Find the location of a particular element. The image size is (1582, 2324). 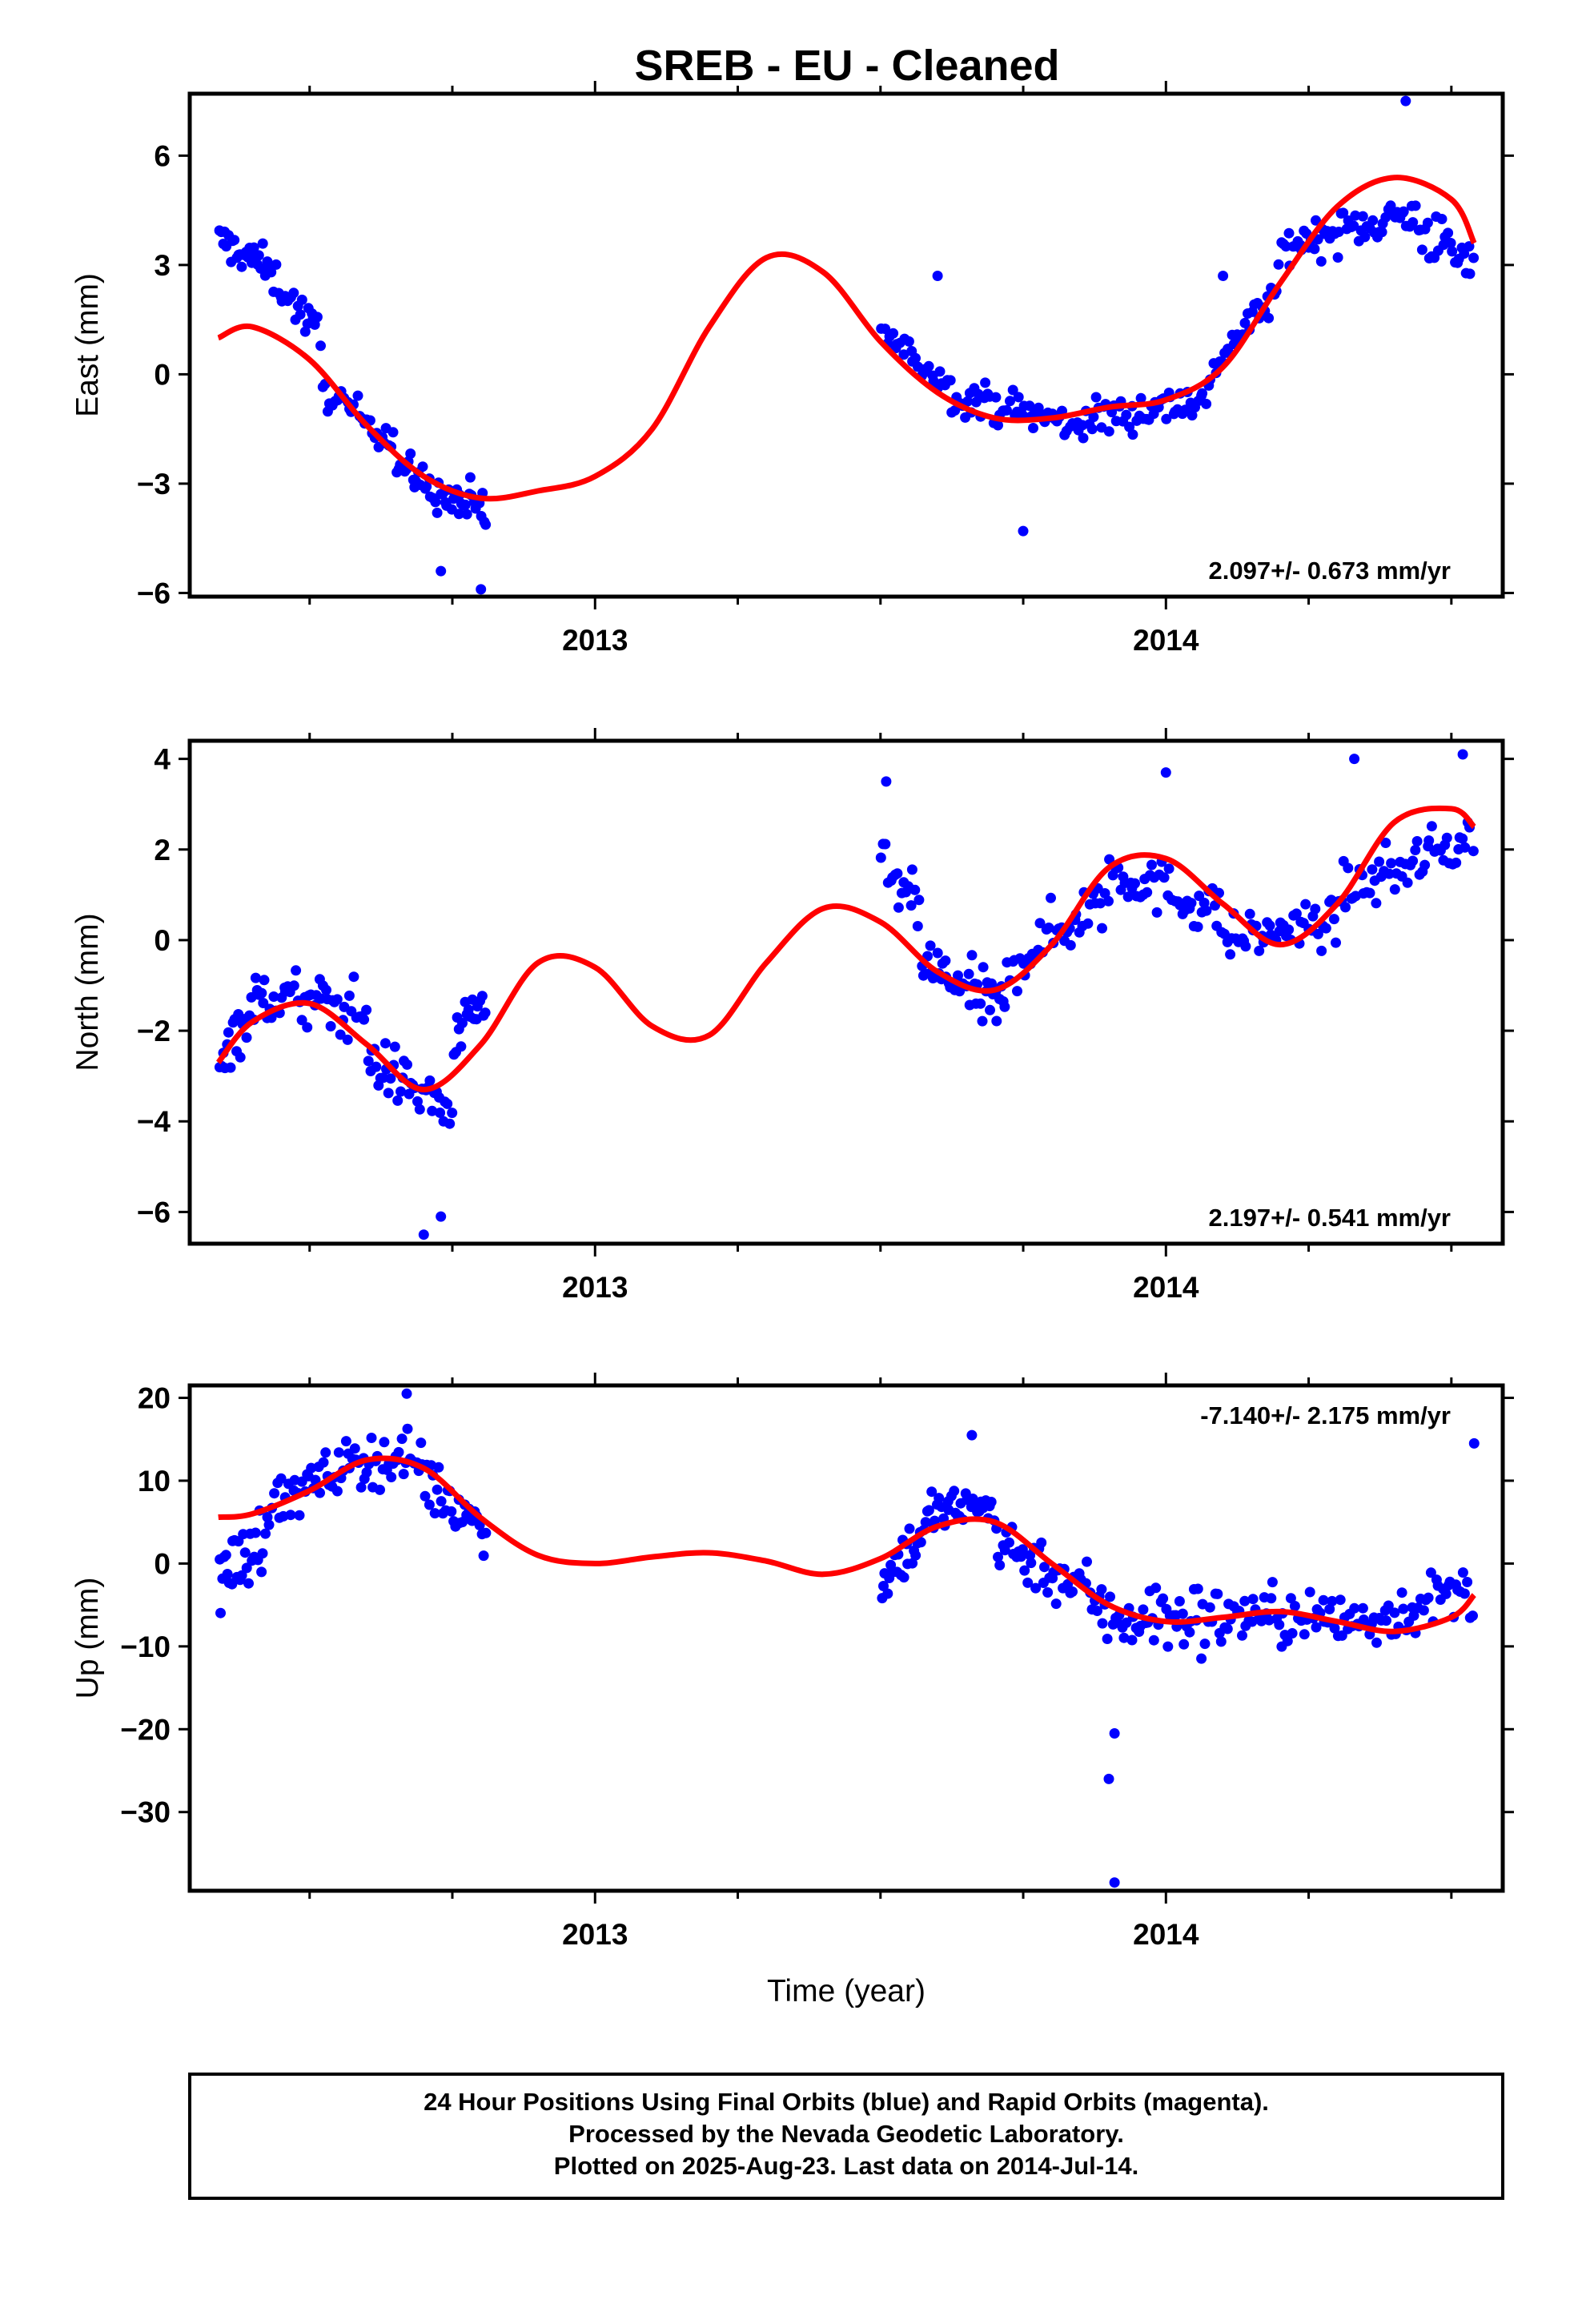

y-tick-label: 10 is located at coordinates (154, 1481).